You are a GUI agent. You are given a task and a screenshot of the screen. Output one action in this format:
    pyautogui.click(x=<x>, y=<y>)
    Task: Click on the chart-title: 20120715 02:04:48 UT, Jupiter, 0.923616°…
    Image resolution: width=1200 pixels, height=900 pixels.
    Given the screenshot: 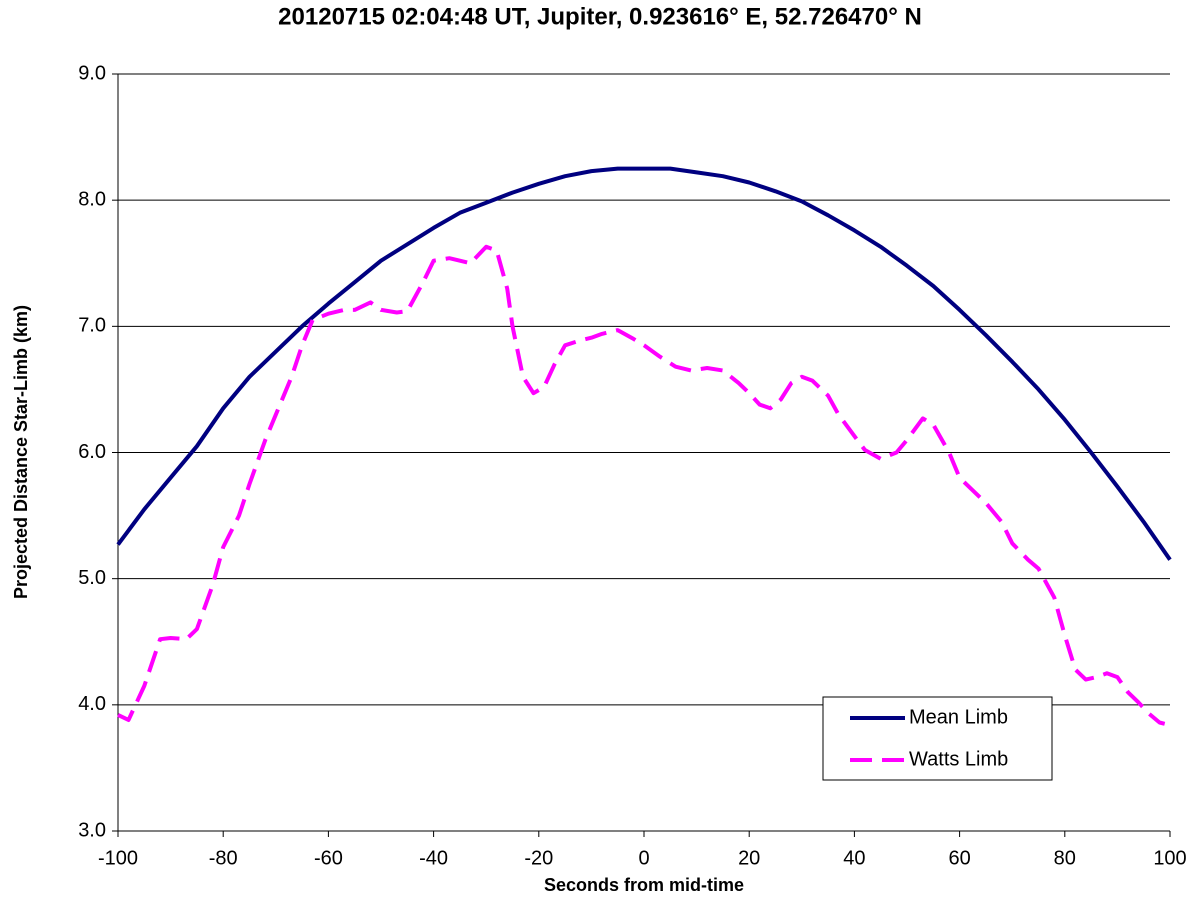 What is the action you would take?
    pyautogui.click(x=600, y=16)
    